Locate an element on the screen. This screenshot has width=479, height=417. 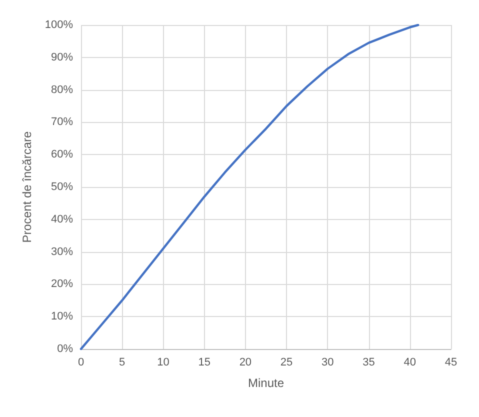
y-tick-label: 80% is located at coordinates (62, 90).